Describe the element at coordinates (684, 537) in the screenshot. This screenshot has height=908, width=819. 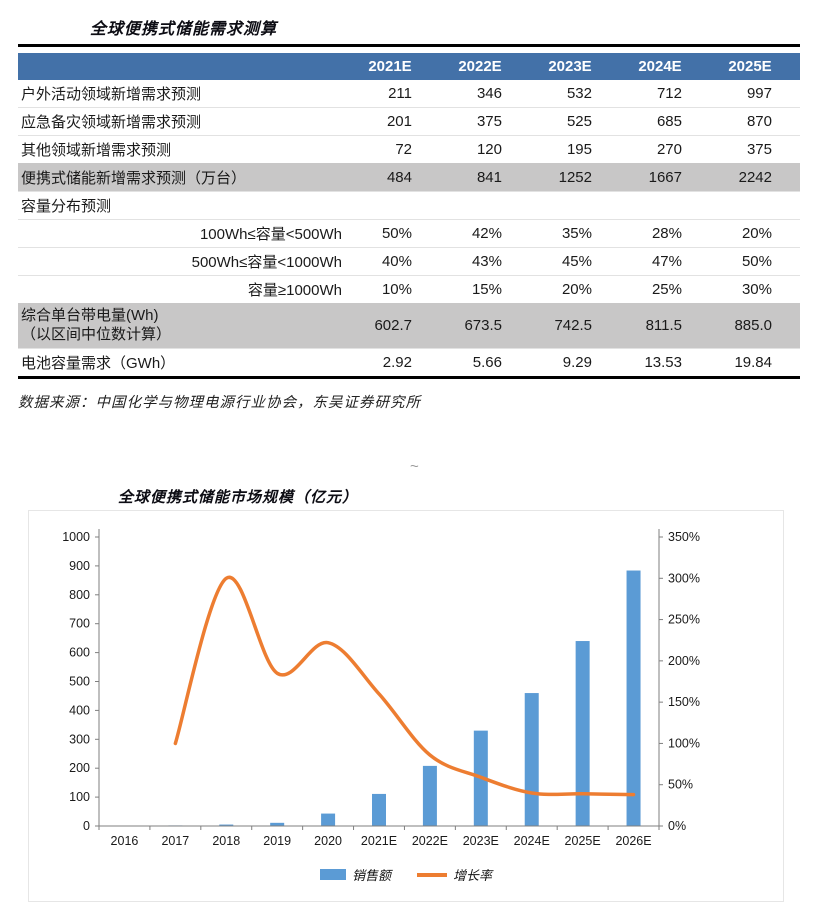
I see `right-axis-label: 350%` at that location.